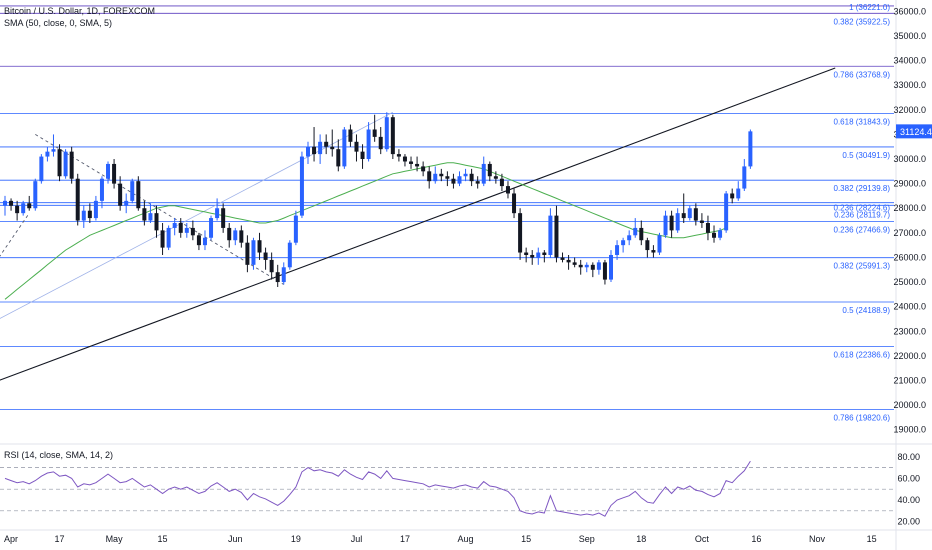  Describe the element at coordinates (235, 539) in the screenshot. I see `time-tick-label: Jun` at that location.